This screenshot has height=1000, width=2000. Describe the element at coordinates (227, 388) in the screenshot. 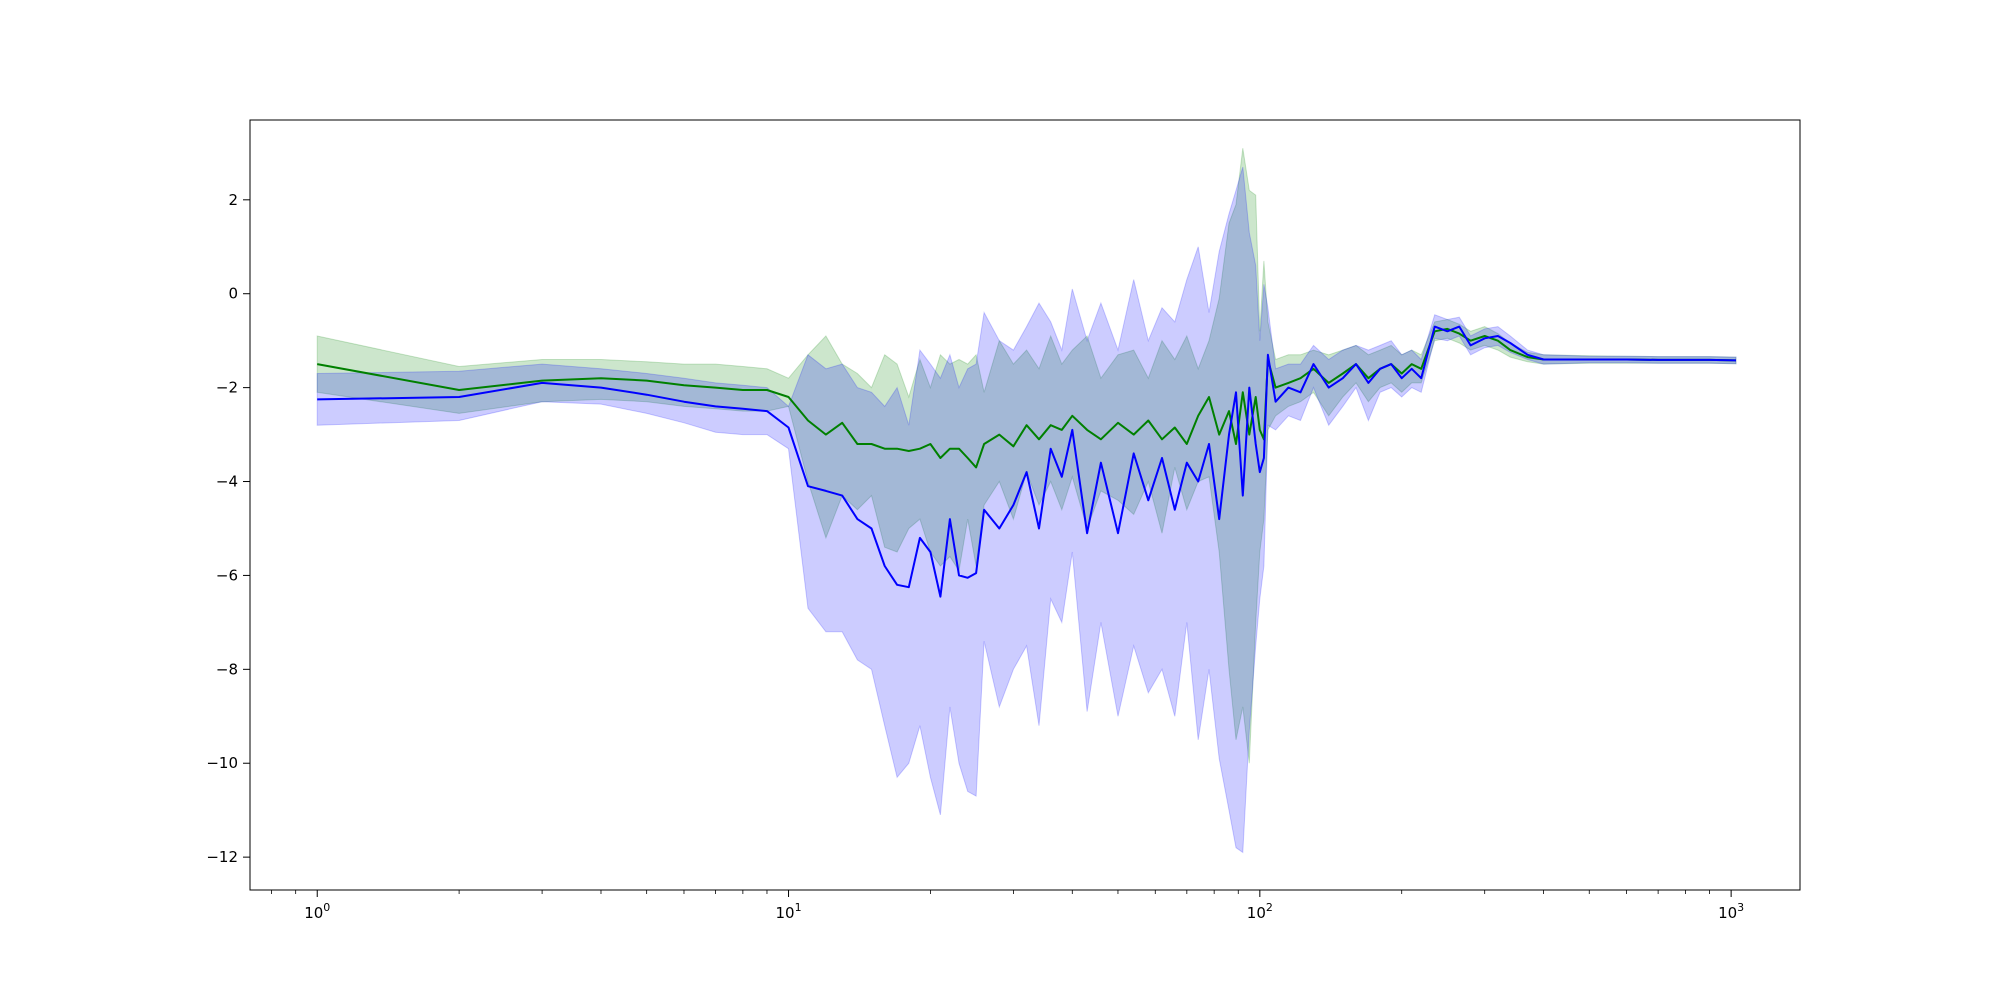

I see `y-tick-label: −2` at that location.